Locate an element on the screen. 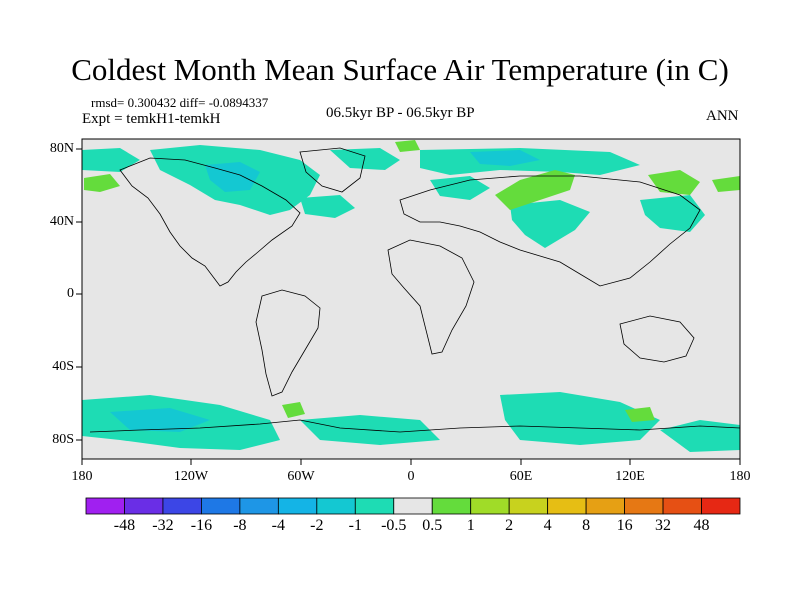 The width and height of the screenshot is (800, 600). rmsd-label: rmsd= is located at coordinates (108, 102).